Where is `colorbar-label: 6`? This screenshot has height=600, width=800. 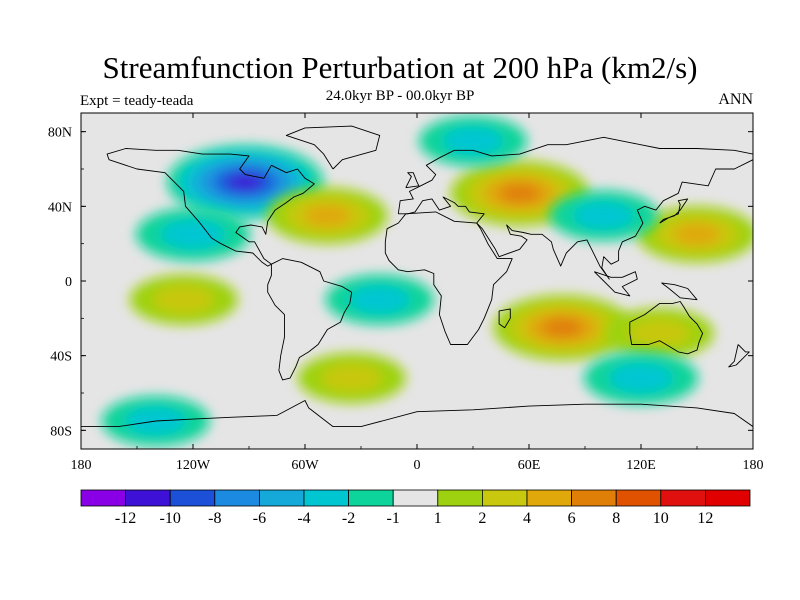 colorbar-label: 6 is located at coordinates (572, 518).